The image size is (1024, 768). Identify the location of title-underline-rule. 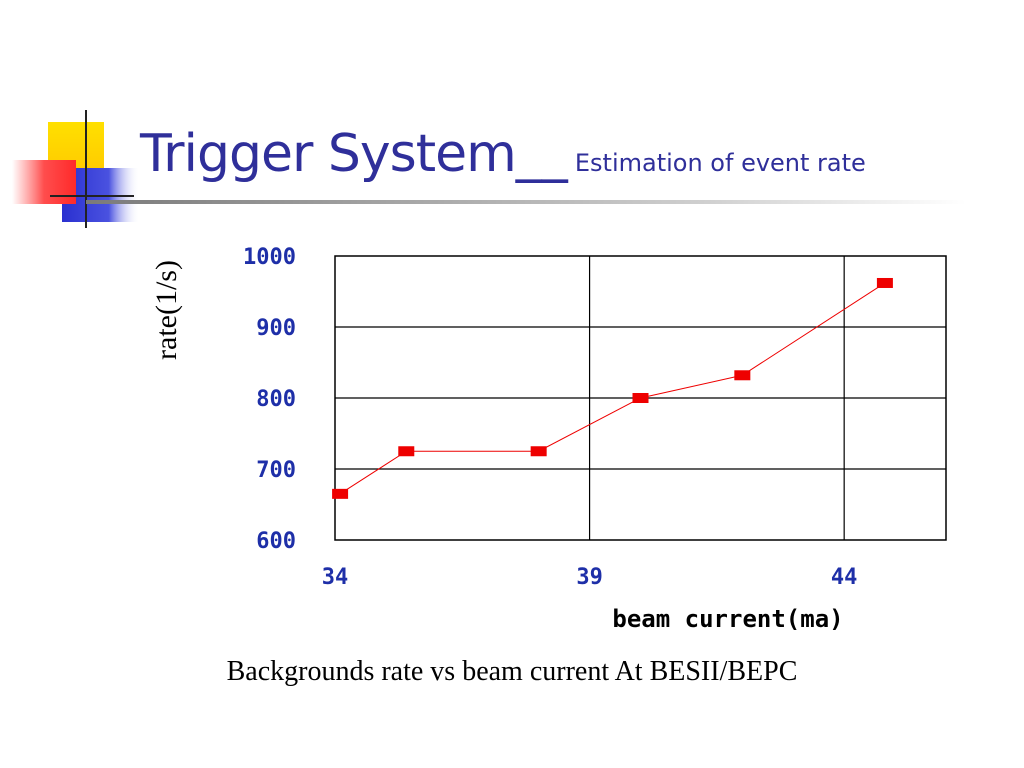
(526, 202).